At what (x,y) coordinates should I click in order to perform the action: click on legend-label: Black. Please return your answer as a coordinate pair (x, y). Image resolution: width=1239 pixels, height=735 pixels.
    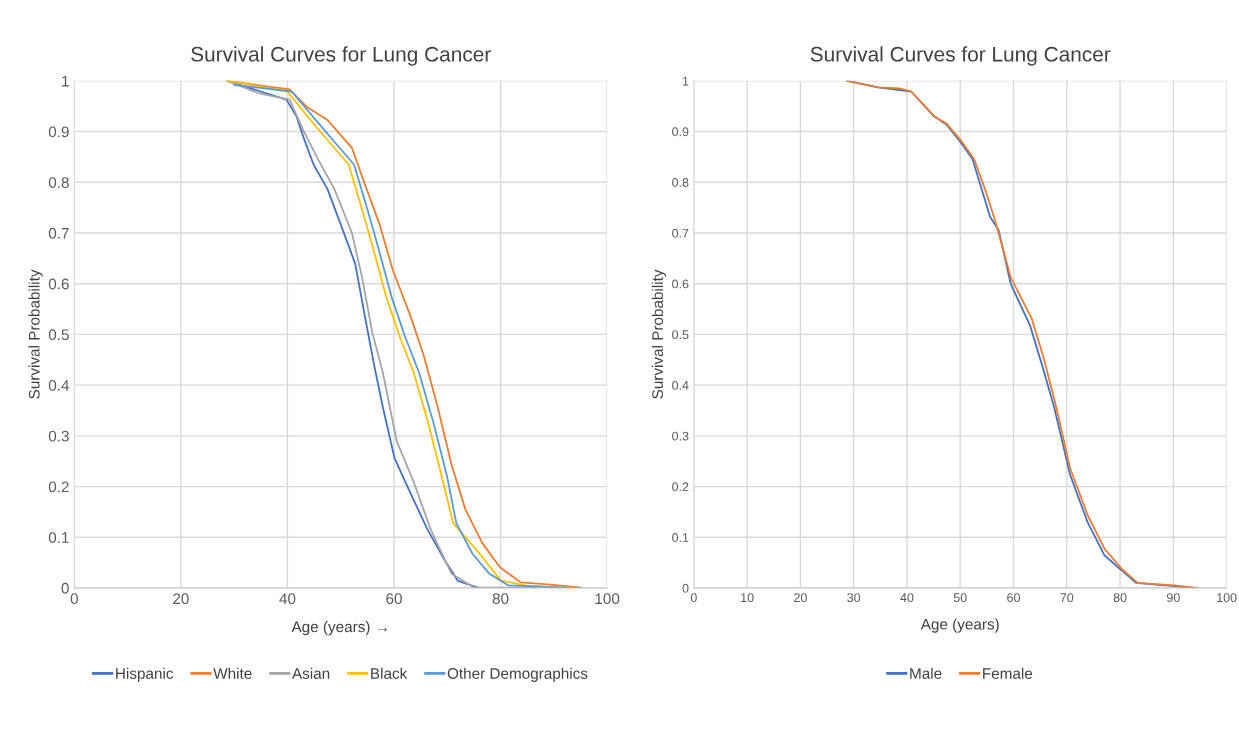
    Looking at the image, I should click on (389, 673).